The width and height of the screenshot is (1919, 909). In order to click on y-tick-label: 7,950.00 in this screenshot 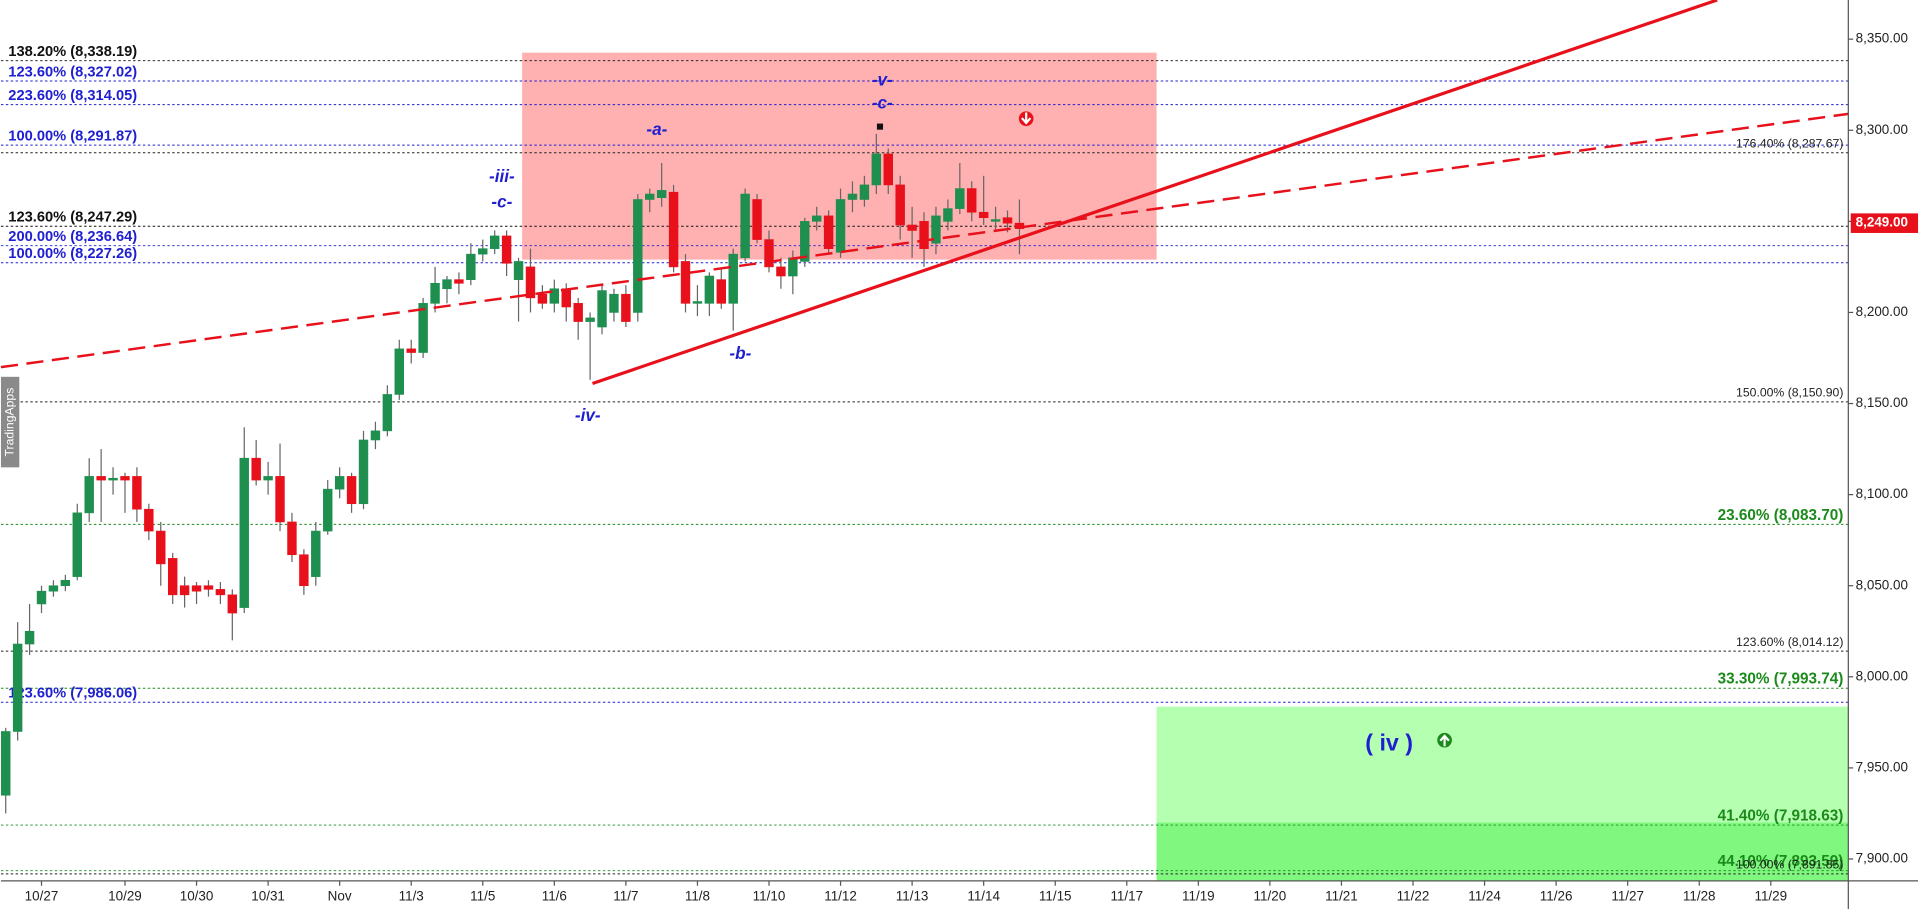, I will do `click(1882, 766)`.